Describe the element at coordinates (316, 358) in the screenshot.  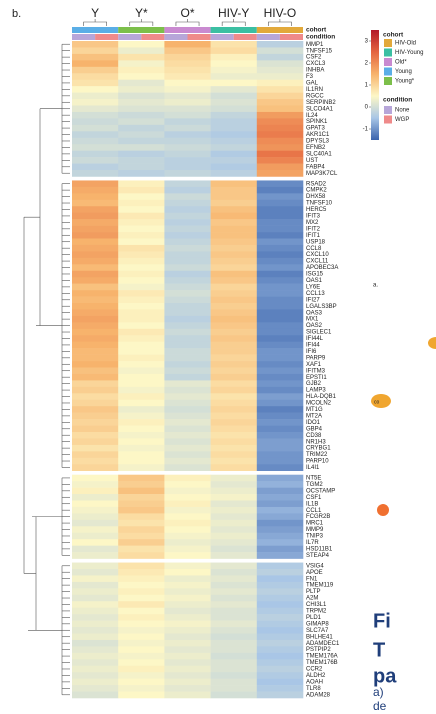
I see `gene-label: PARP9` at that location.